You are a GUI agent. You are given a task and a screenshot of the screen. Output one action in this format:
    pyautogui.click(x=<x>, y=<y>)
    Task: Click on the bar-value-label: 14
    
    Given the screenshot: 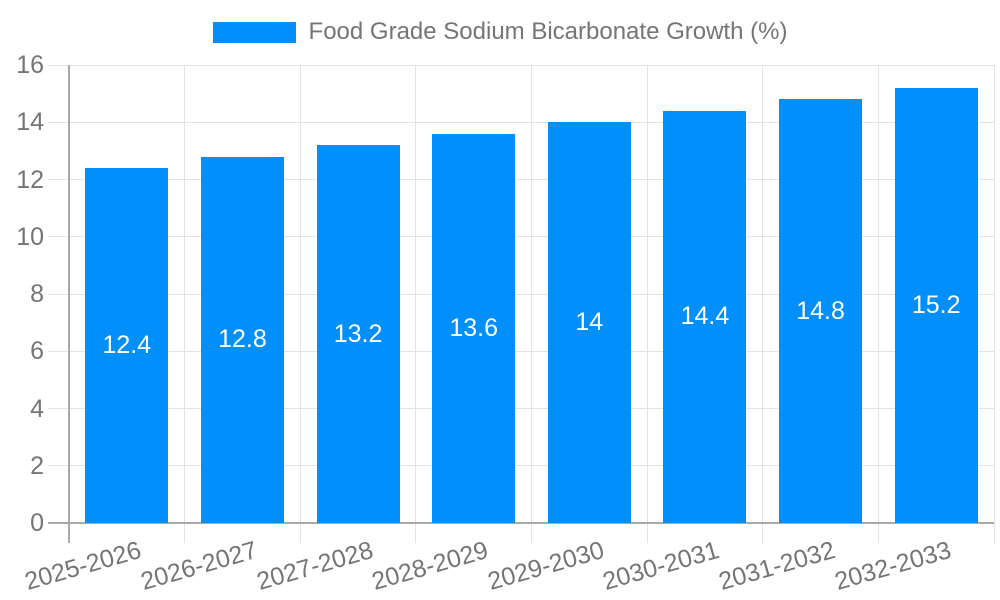 What is the action you would take?
    pyautogui.click(x=589, y=322)
    